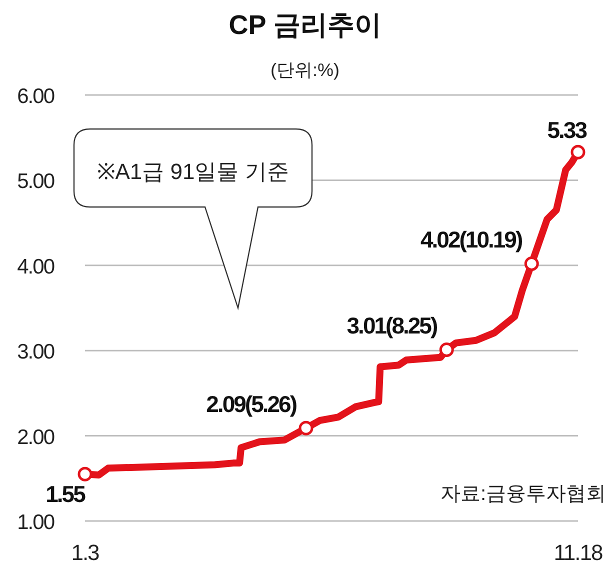 The image size is (610, 568). I want to click on y-tick-label: 1.00, so click(35, 522).